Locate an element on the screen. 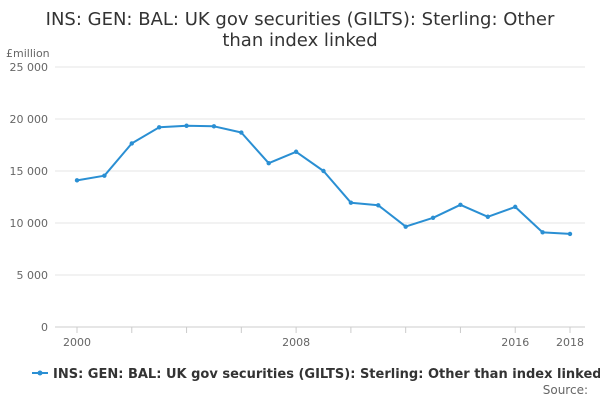 The image size is (600, 400). x-tick-label: 2016 is located at coordinates (515, 342).